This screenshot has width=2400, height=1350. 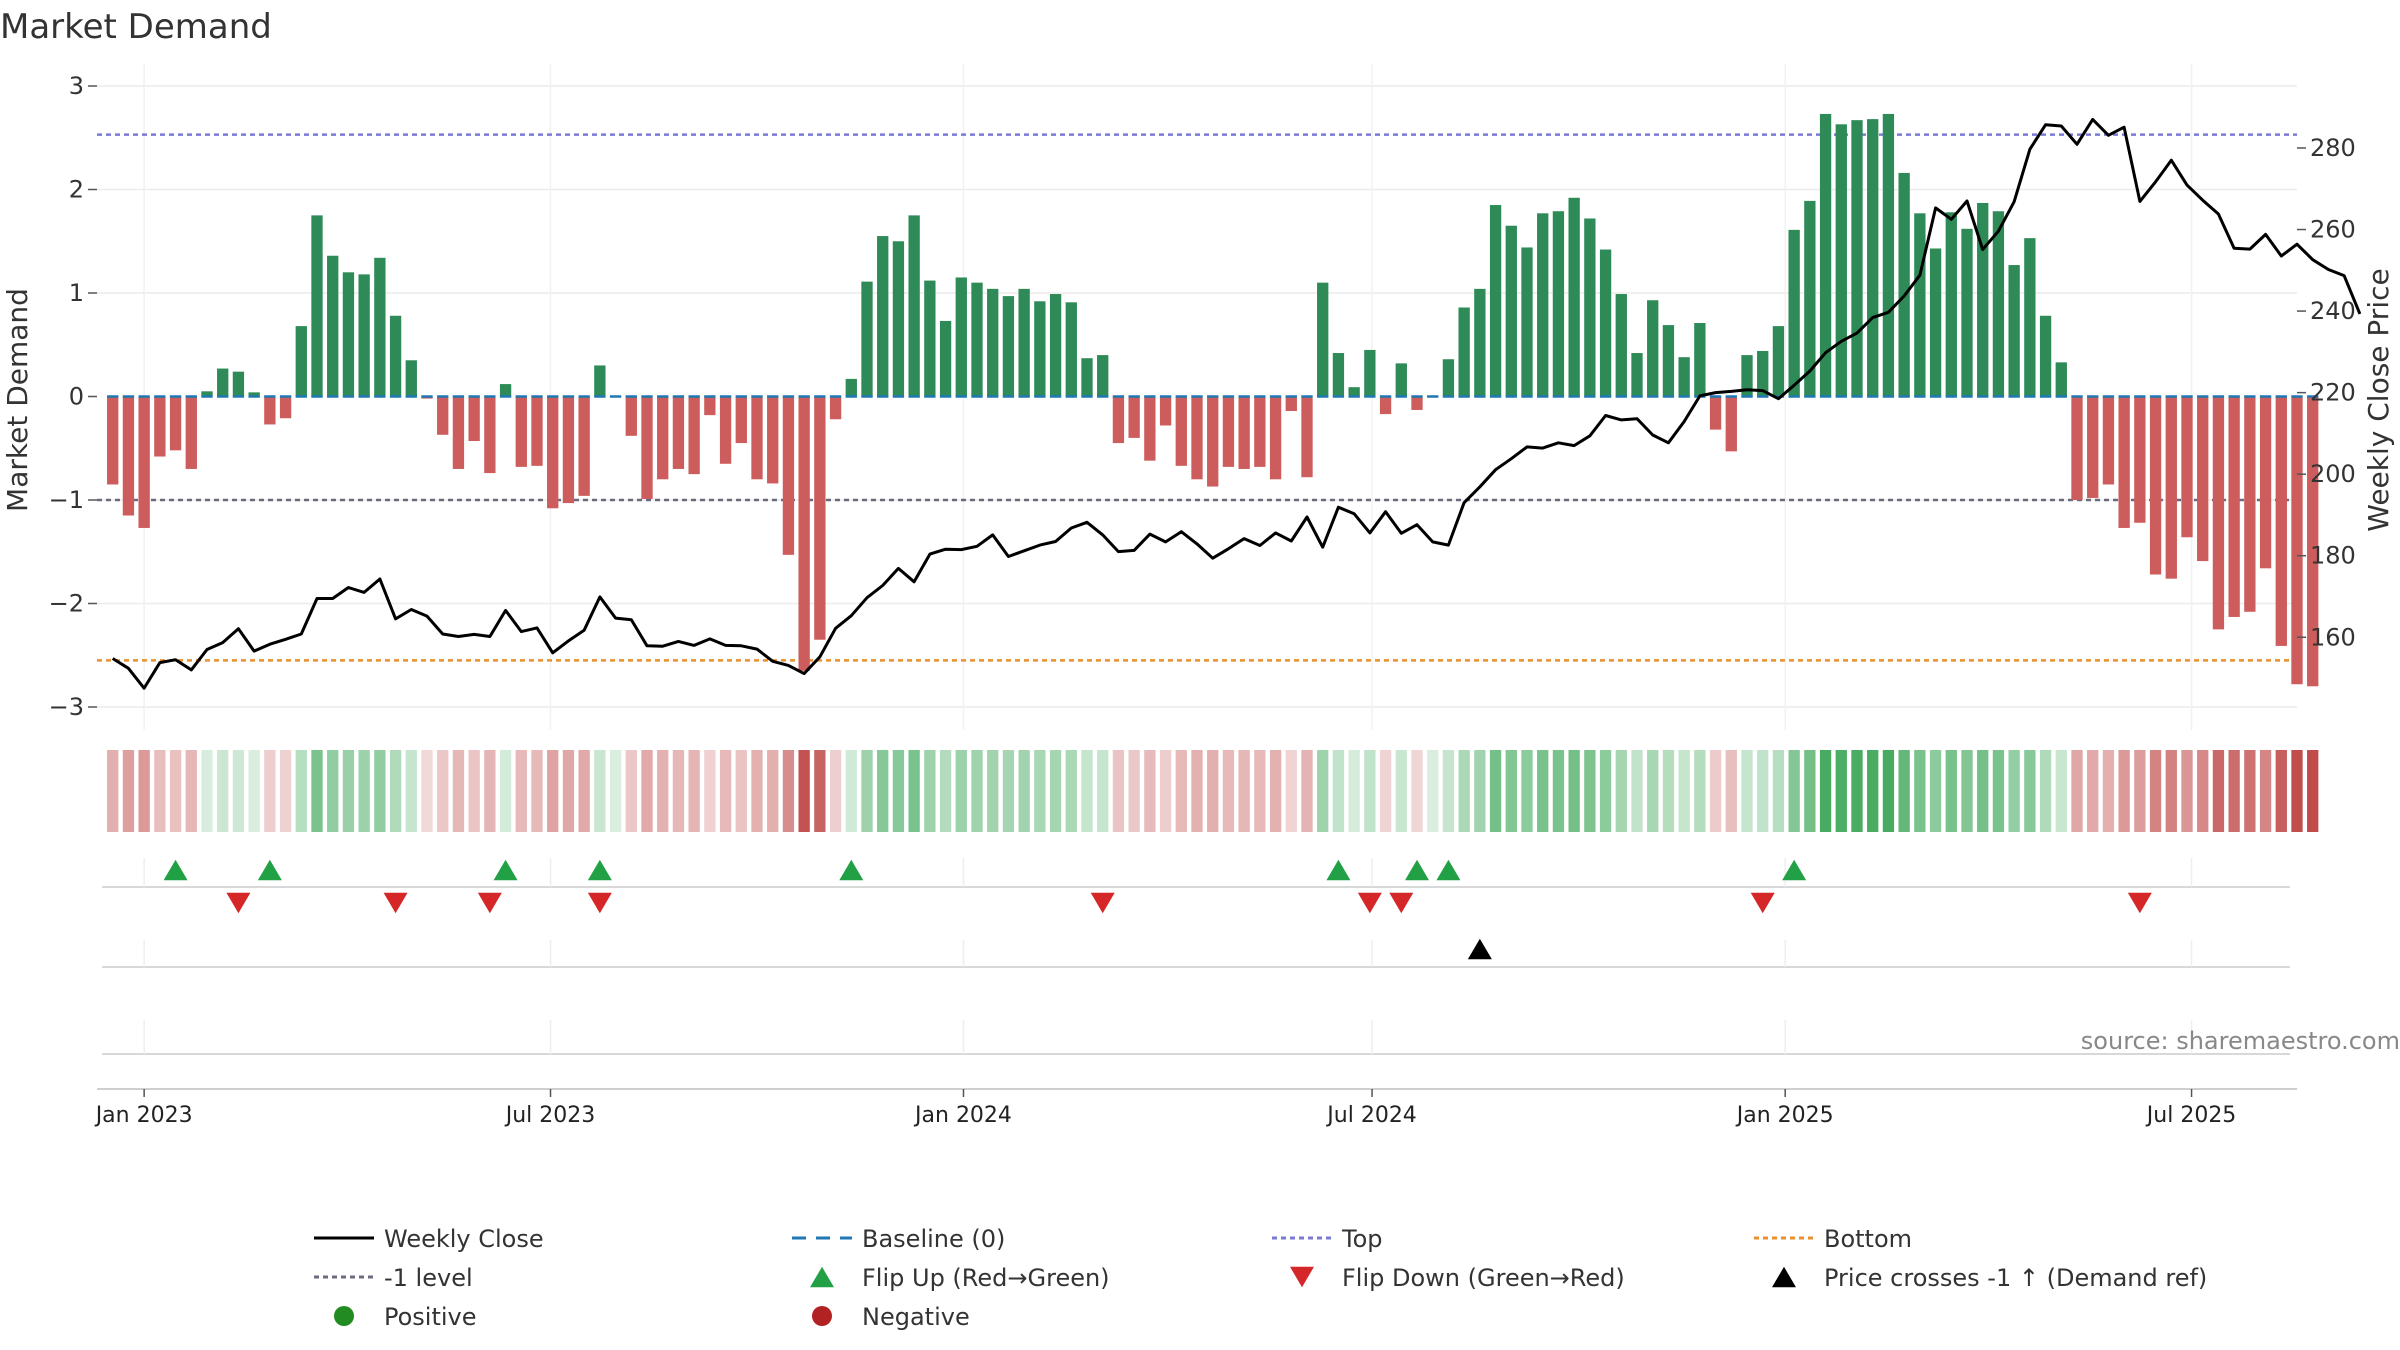 I want to click on legend-swatch, so click(x=822, y=1277).